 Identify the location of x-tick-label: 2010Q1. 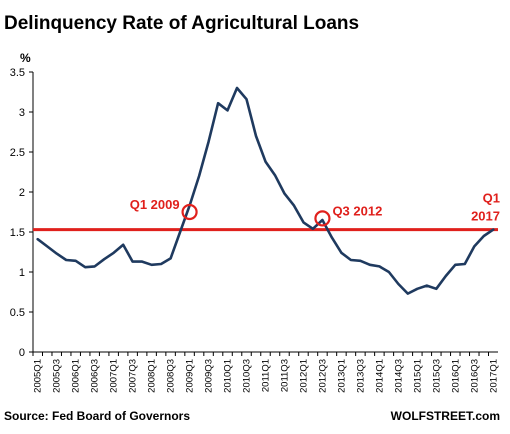
(228, 376).